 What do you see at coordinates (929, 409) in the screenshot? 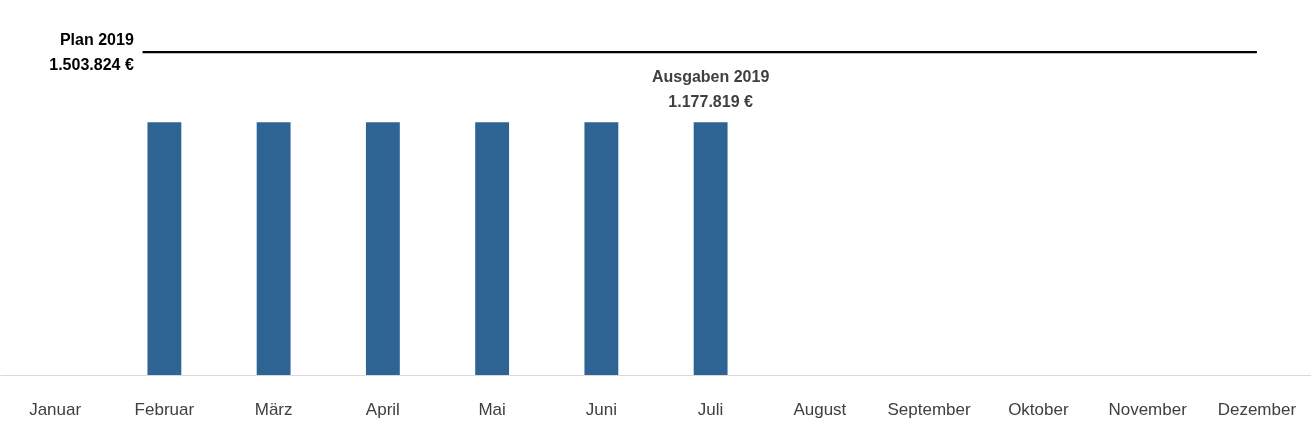
I see `x-tick-label: September` at bounding box center [929, 409].